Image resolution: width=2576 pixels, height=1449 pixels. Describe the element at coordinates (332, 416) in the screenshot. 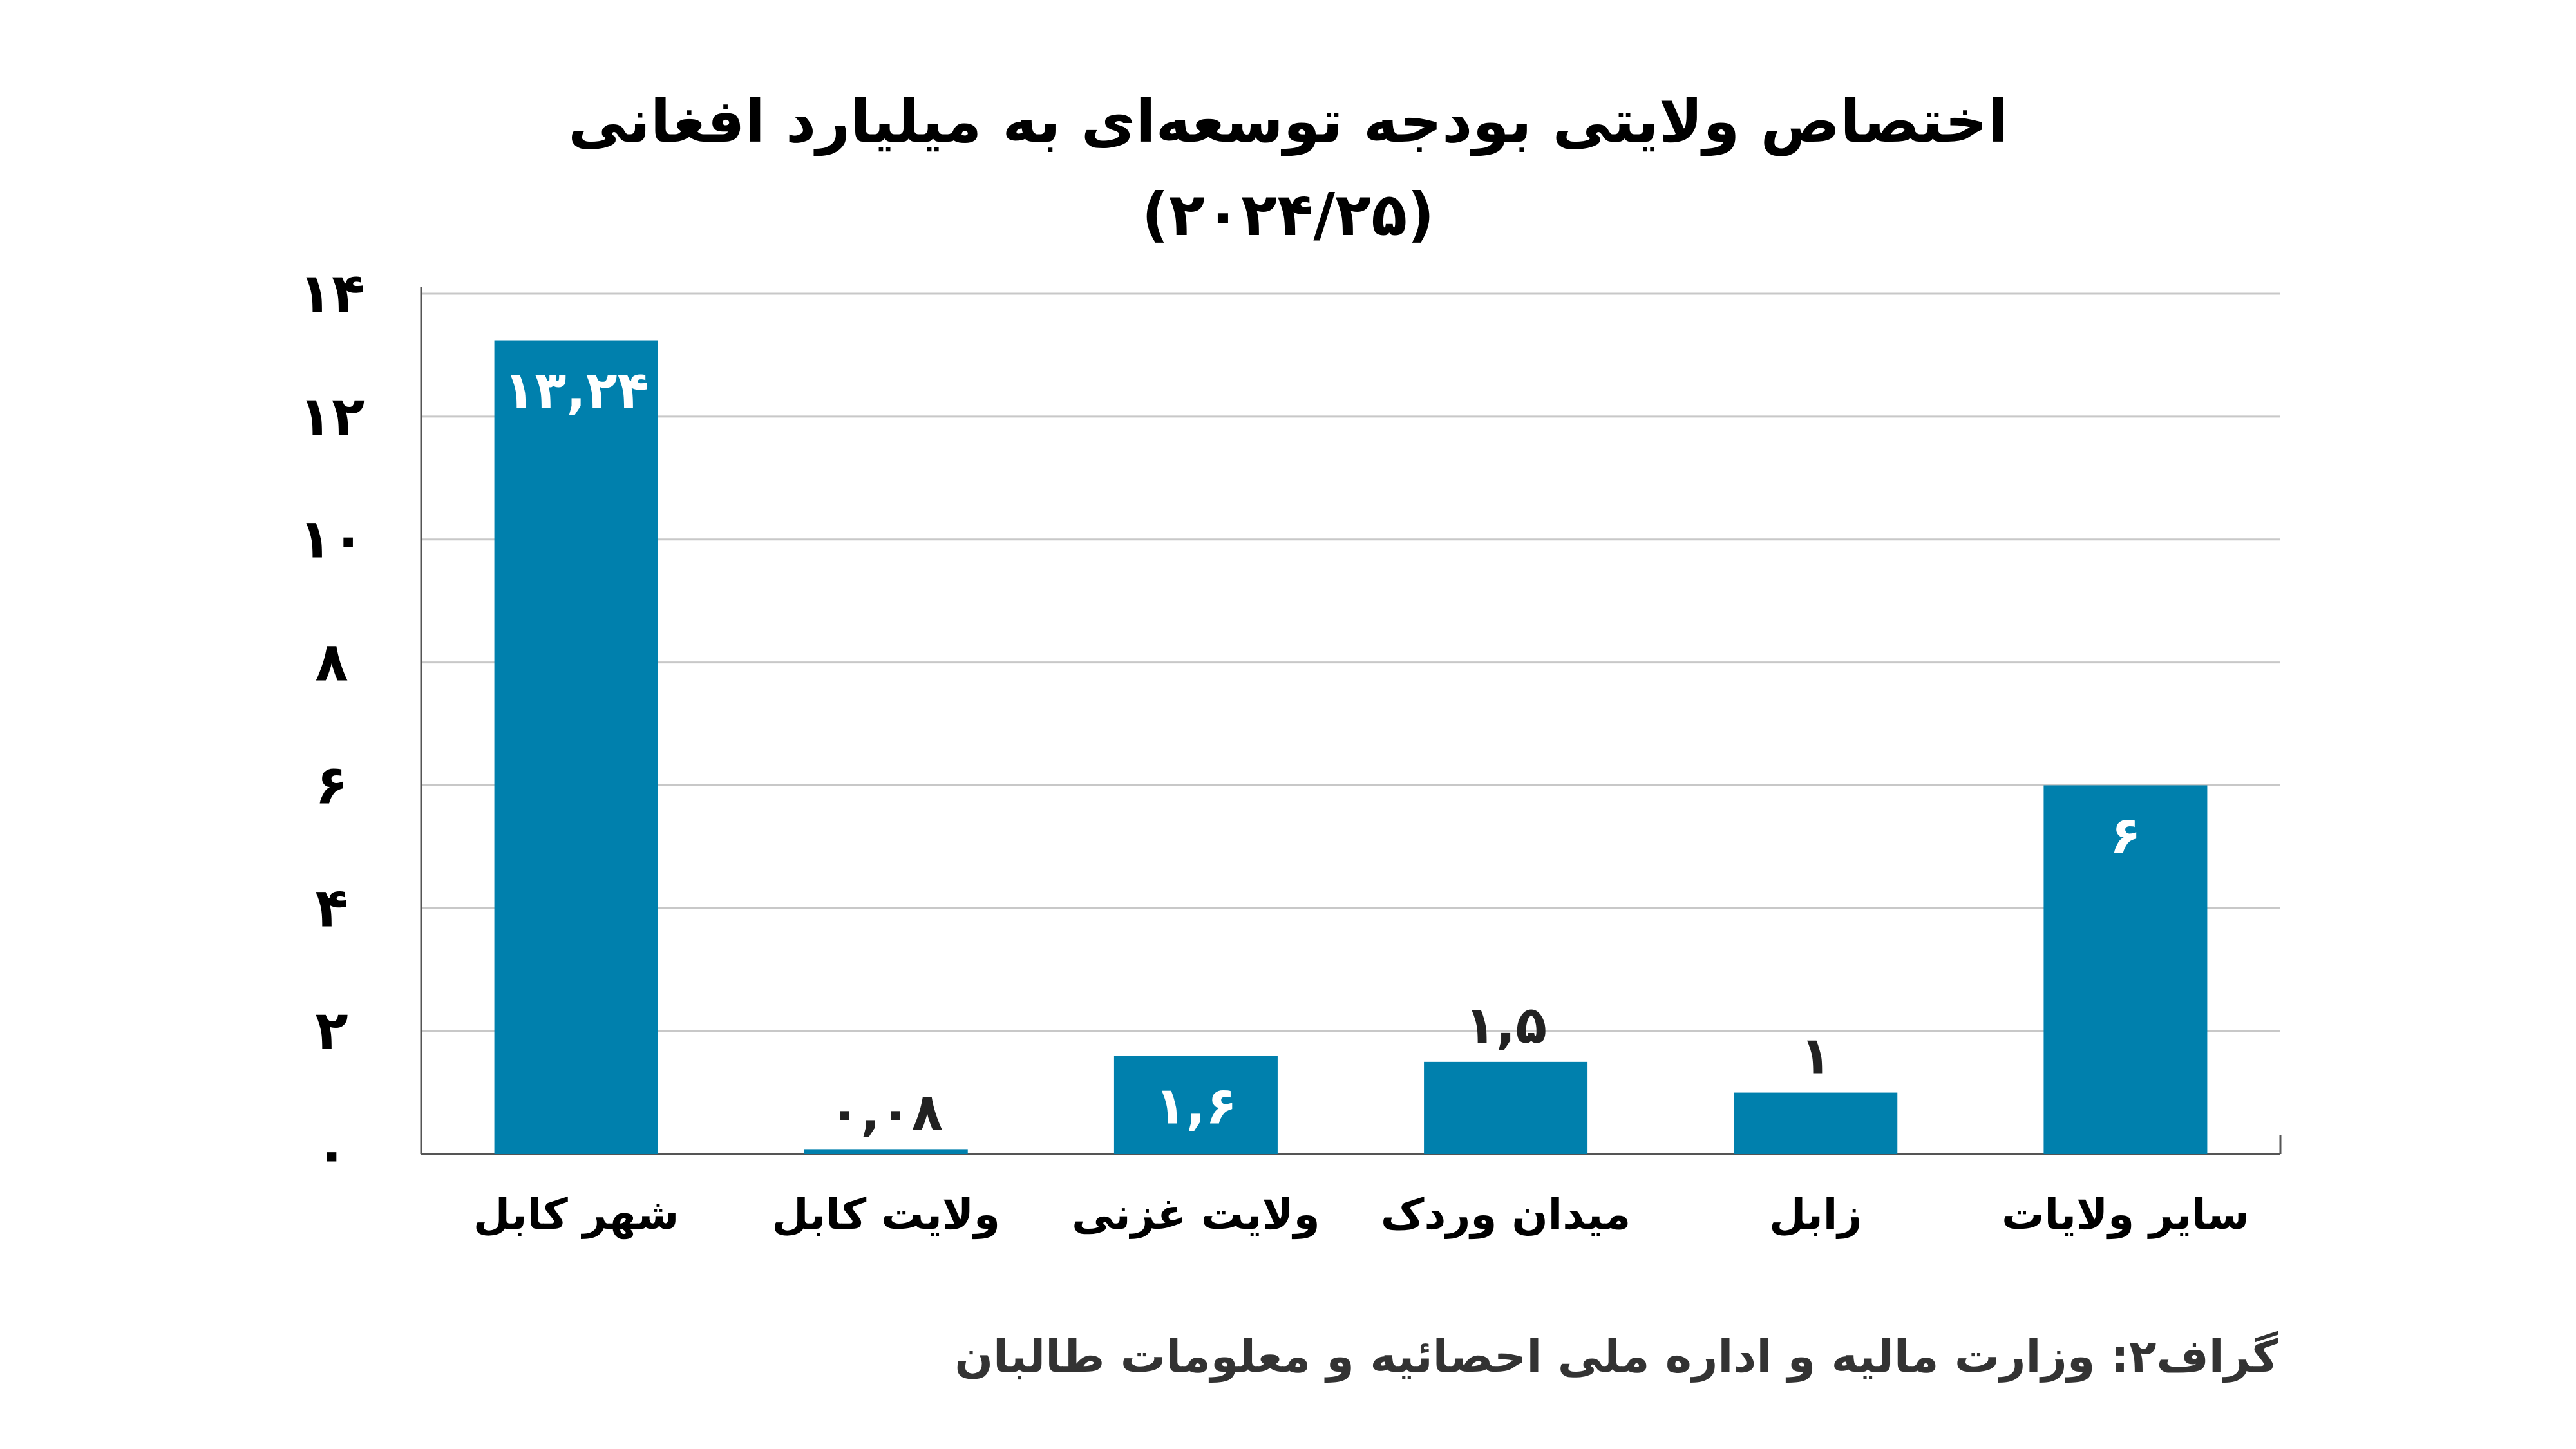

I see `y-tick-label: ۱۲` at that location.